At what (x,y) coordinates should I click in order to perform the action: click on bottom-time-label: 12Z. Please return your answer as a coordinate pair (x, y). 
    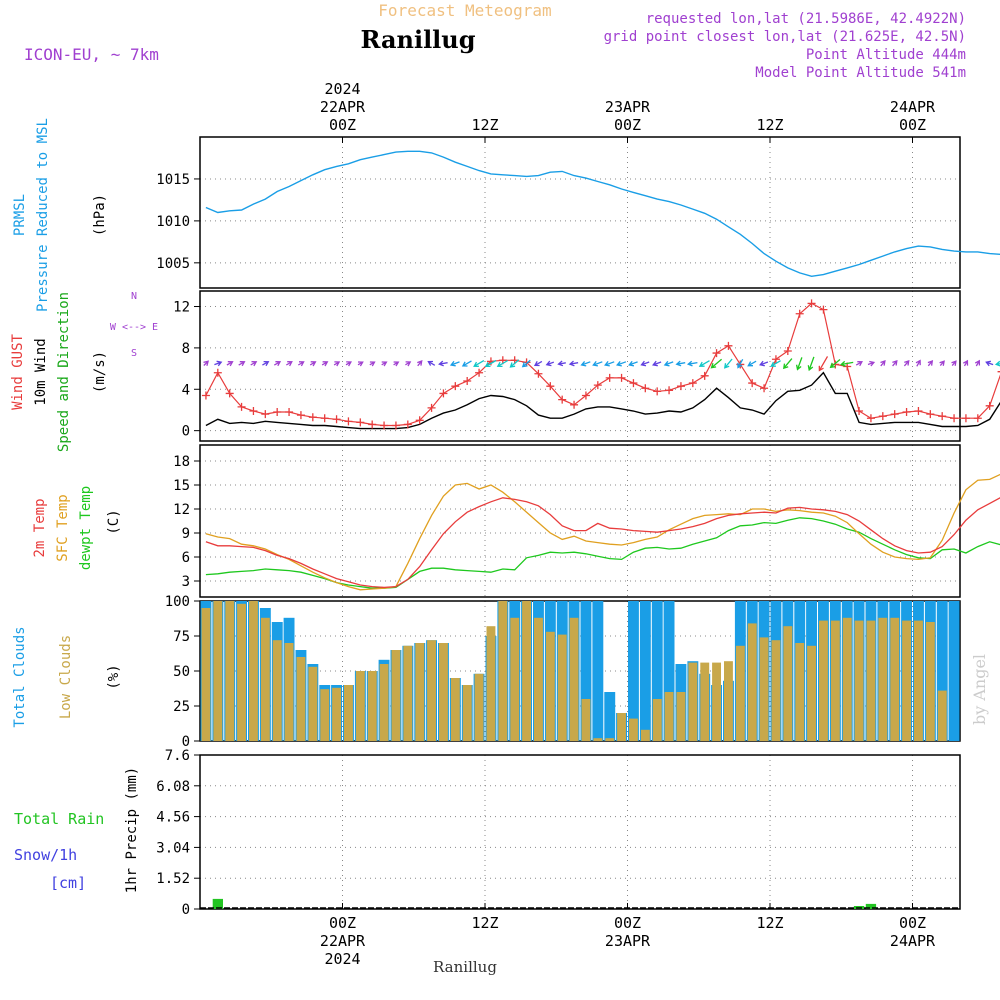
    Looking at the image, I should click on (484, 923).